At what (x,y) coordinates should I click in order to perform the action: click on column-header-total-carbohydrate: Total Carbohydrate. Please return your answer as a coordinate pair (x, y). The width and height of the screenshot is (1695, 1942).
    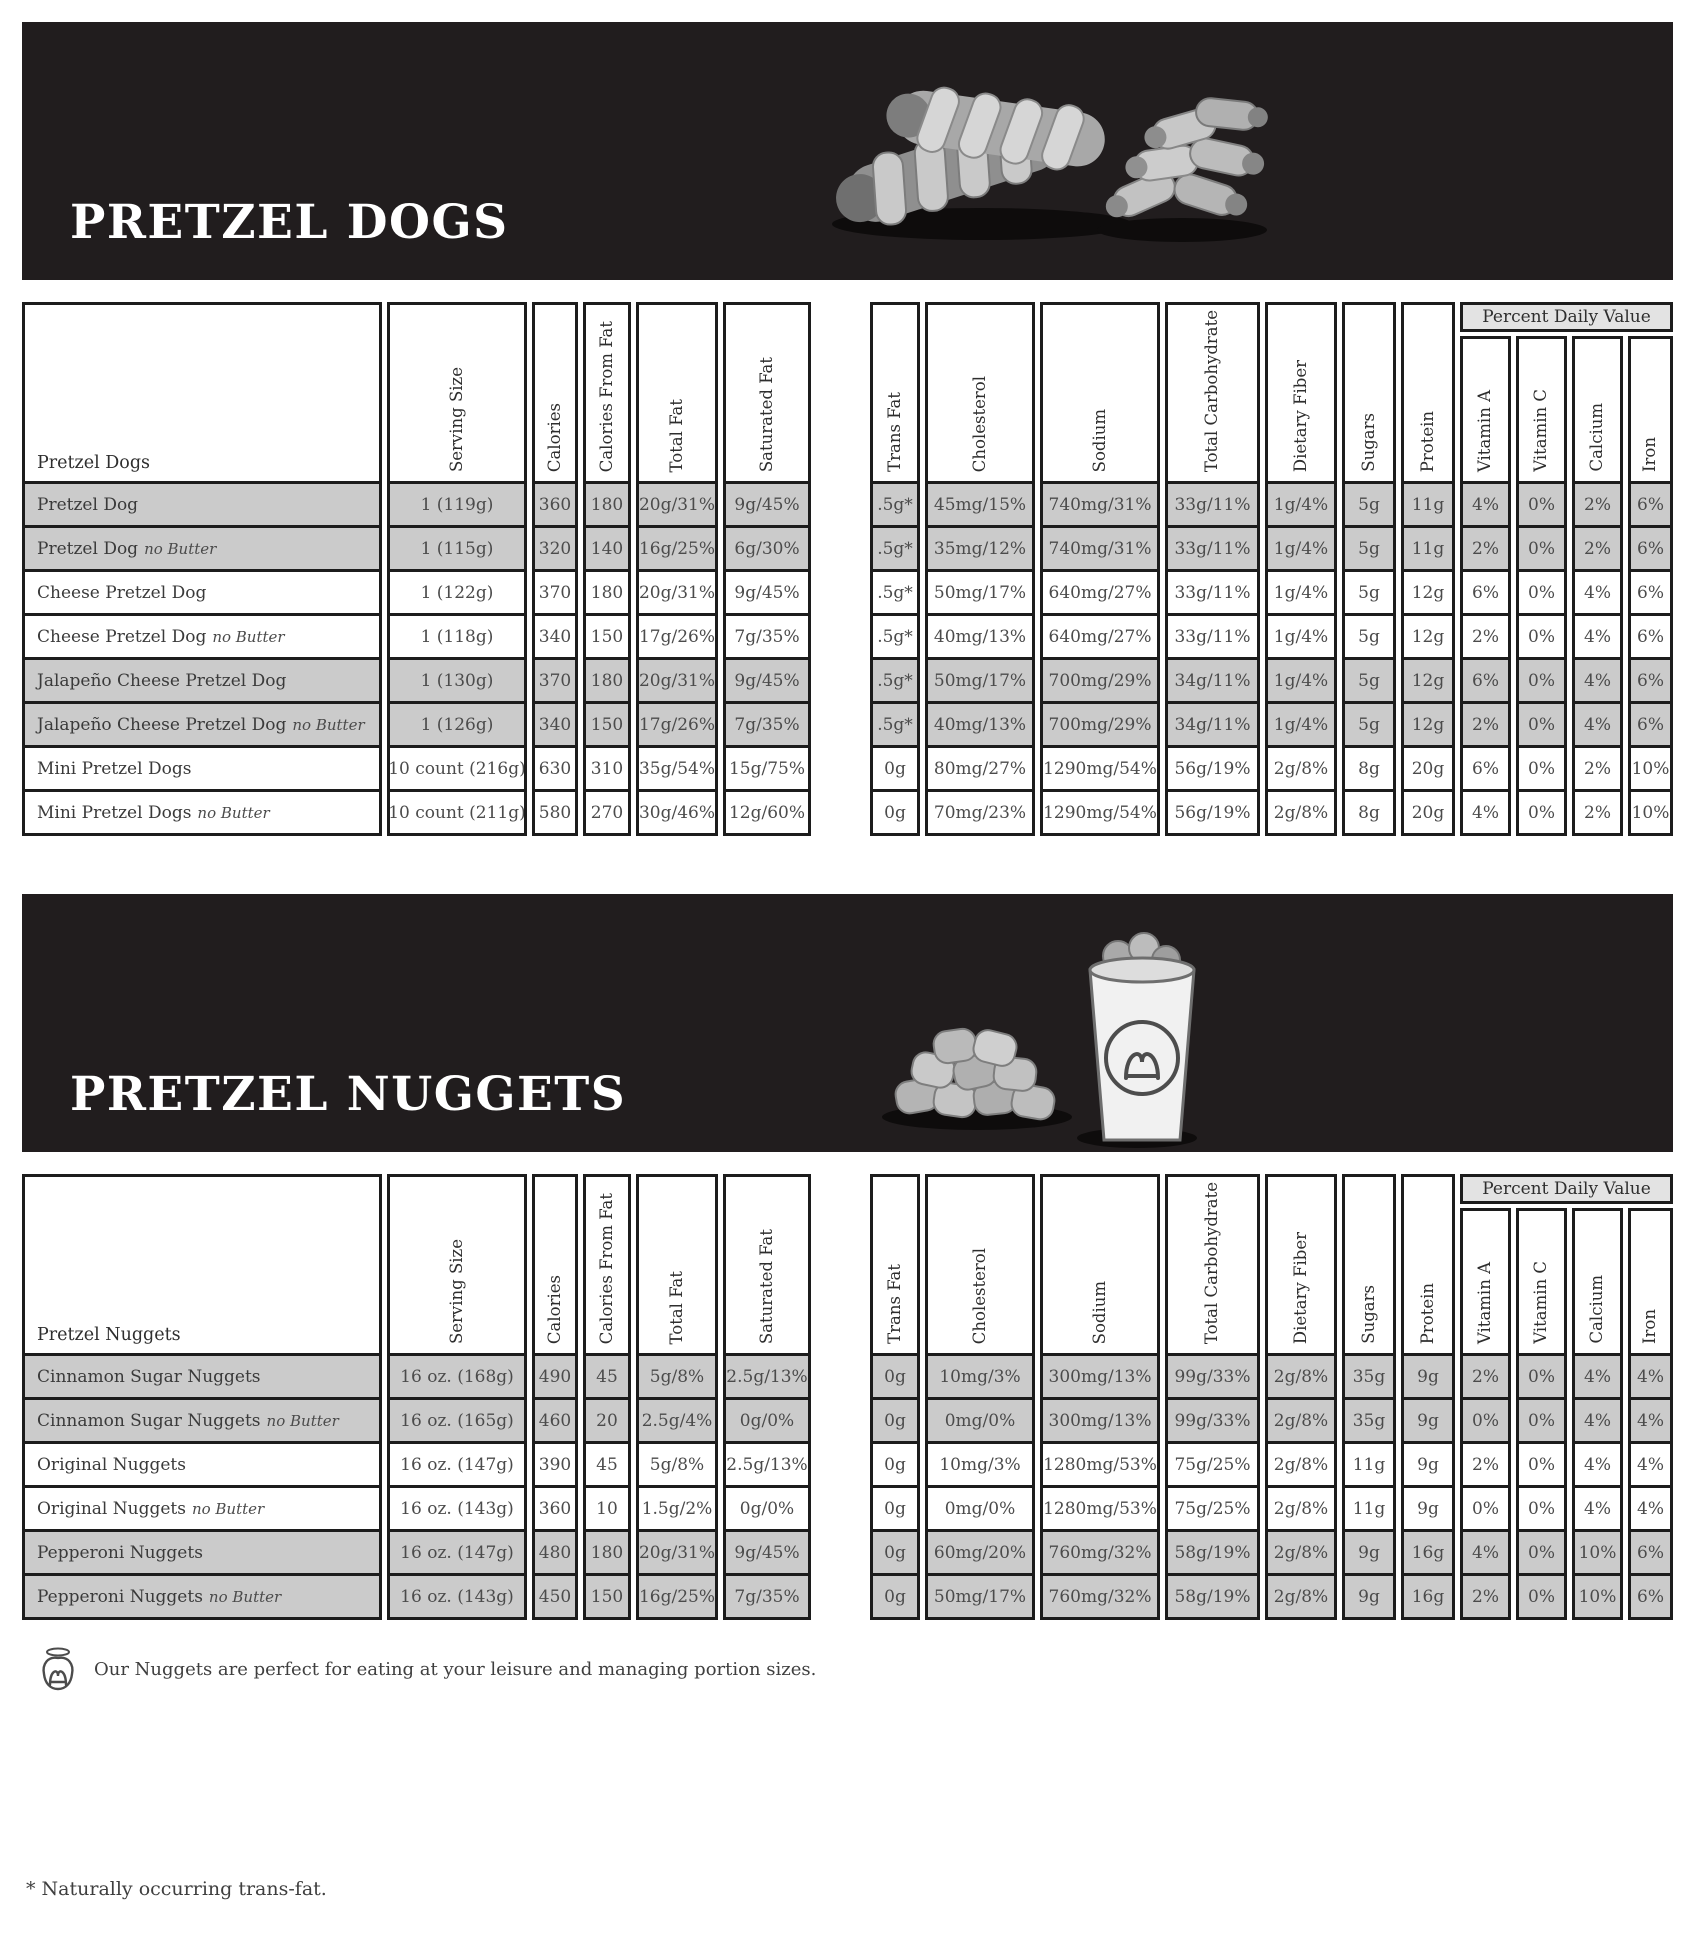
    Looking at the image, I should click on (1212, 1262).